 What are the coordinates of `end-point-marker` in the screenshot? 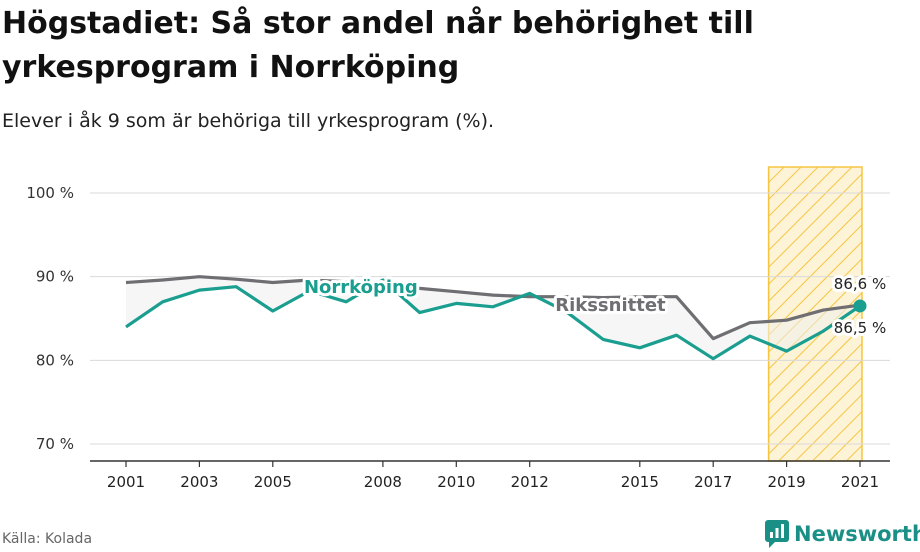 It's located at (860, 306).